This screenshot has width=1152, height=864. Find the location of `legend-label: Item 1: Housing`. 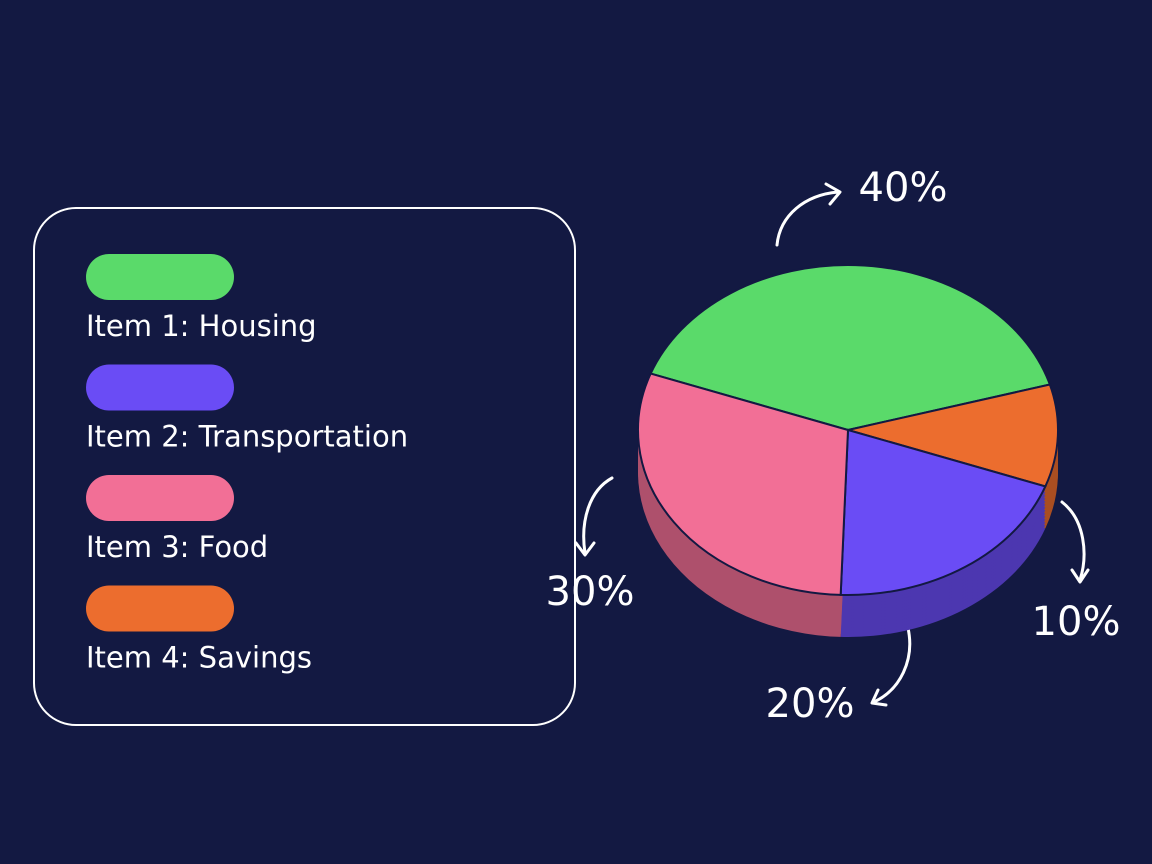

legend-label: Item 1: Housing is located at coordinates (201, 326).